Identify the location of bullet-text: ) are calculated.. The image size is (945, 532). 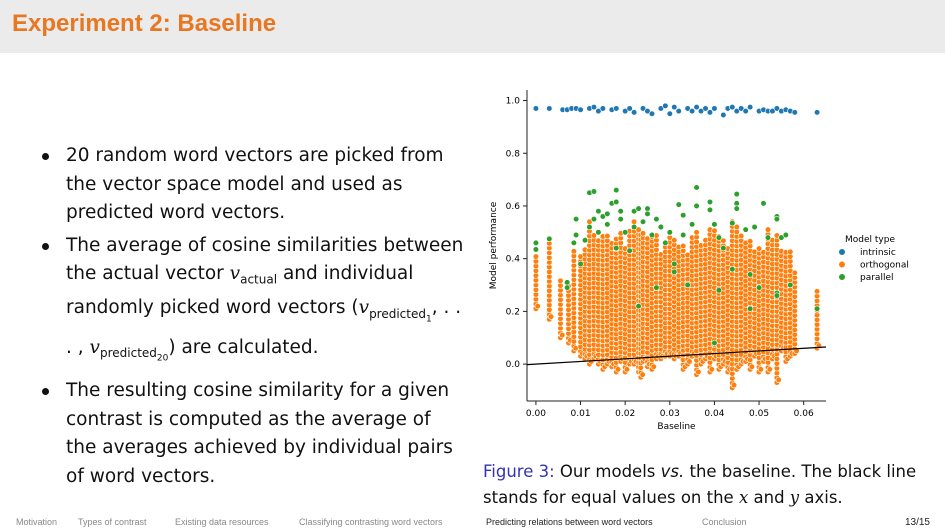
(243, 347).